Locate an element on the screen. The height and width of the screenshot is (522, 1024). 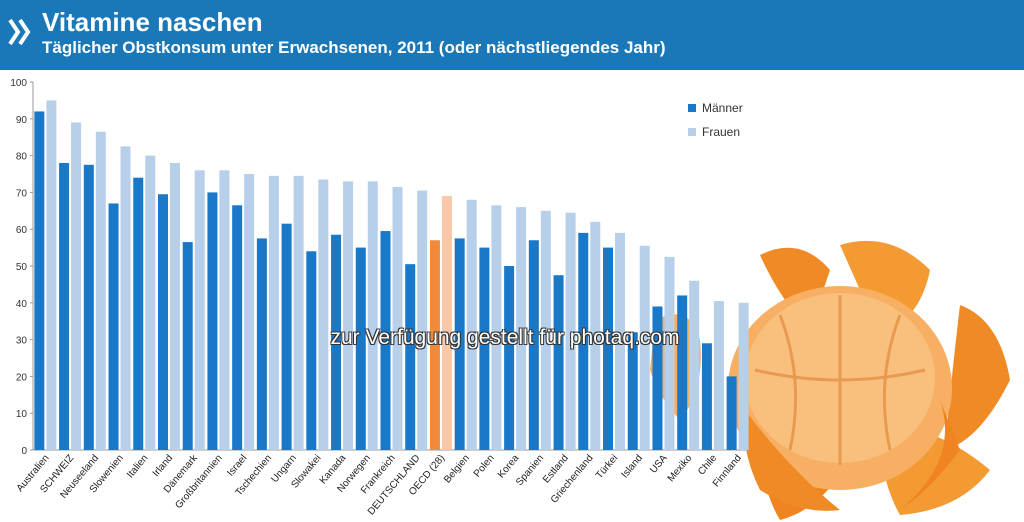
y-tick-label: 60 is located at coordinates (22, 230).